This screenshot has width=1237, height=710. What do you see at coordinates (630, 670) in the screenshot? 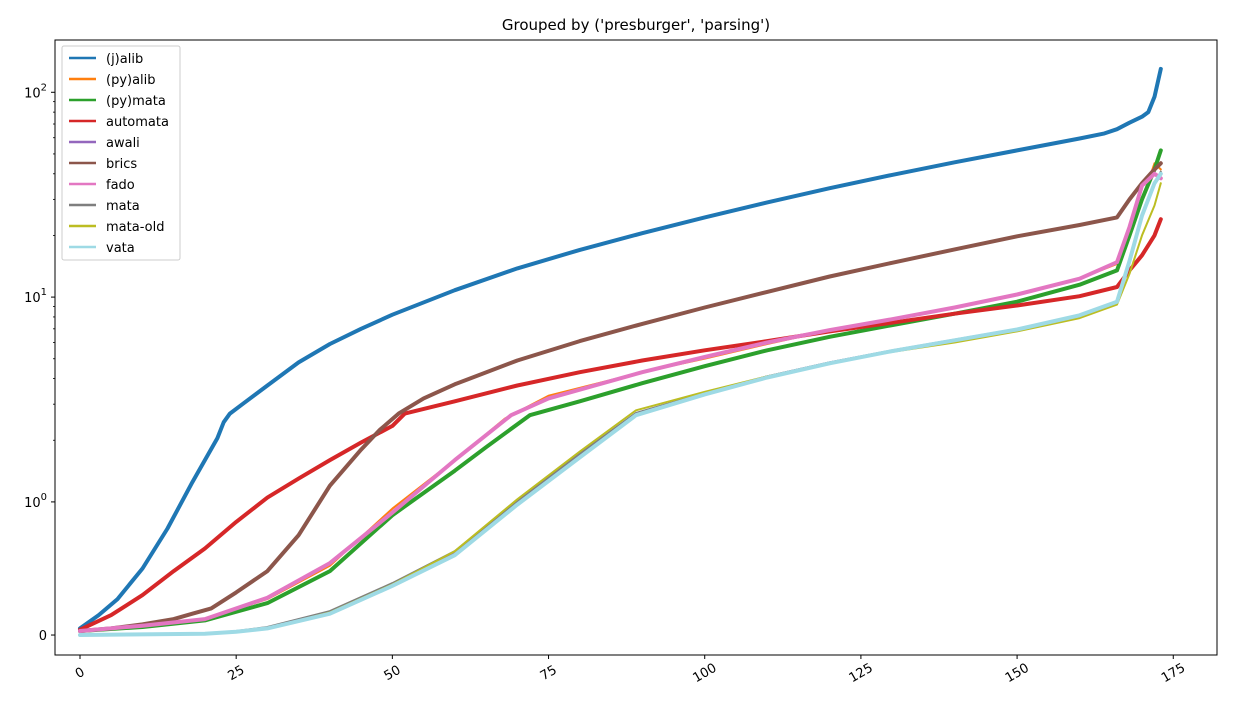
I see `x-axis: 0 25 50 75 100 125 150 175` at bounding box center [630, 670].